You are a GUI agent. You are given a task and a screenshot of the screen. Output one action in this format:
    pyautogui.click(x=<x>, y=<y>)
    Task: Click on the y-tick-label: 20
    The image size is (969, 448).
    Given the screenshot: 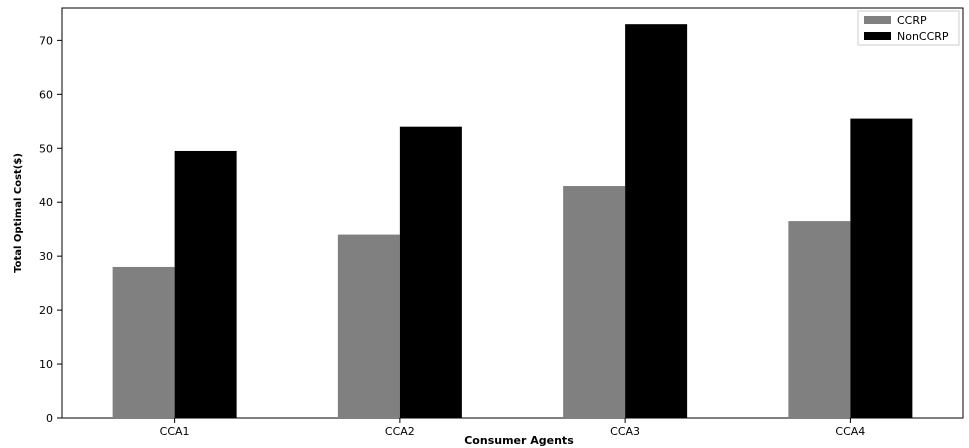 What is the action you would take?
    pyautogui.click(x=46, y=310)
    